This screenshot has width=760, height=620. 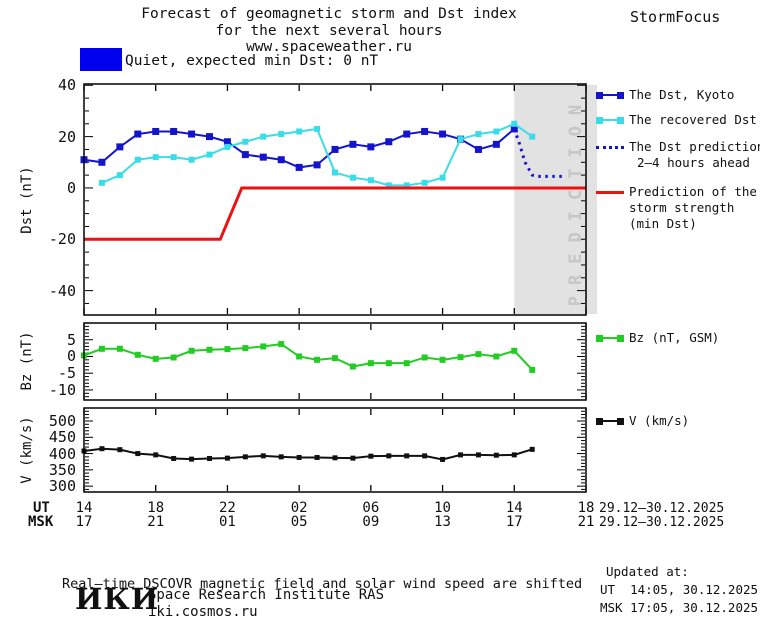 I want to click on v-y-tick-label: 350, so click(x=62, y=469).